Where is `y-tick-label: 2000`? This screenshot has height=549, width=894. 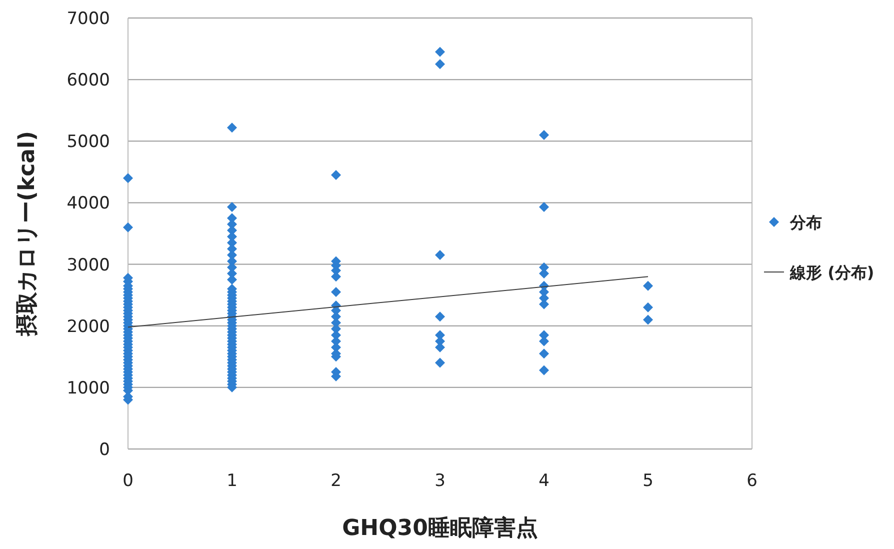
y-tick-label: 2000 is located at coordinates (88, 326).